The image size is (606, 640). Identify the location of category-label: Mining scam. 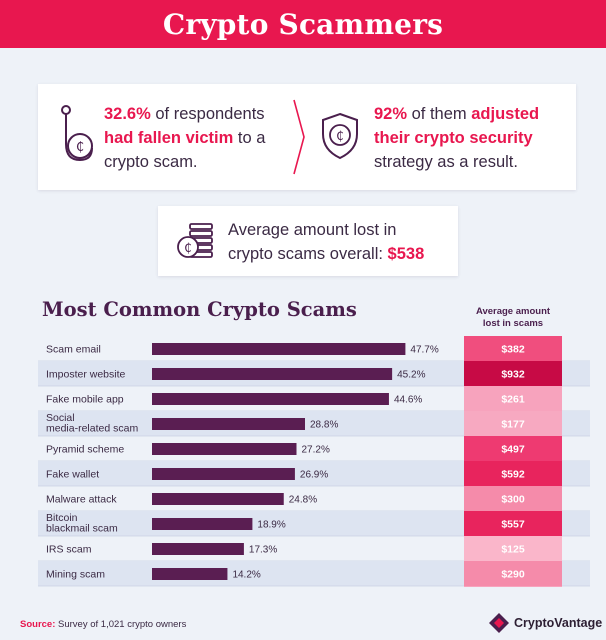
(75, 575).